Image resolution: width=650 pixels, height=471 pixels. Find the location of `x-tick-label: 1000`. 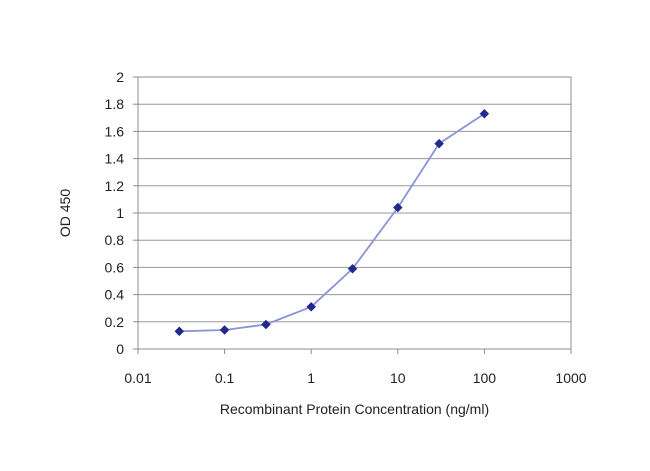

x-tick-label: 1000 is located at coordinates (570, 378).